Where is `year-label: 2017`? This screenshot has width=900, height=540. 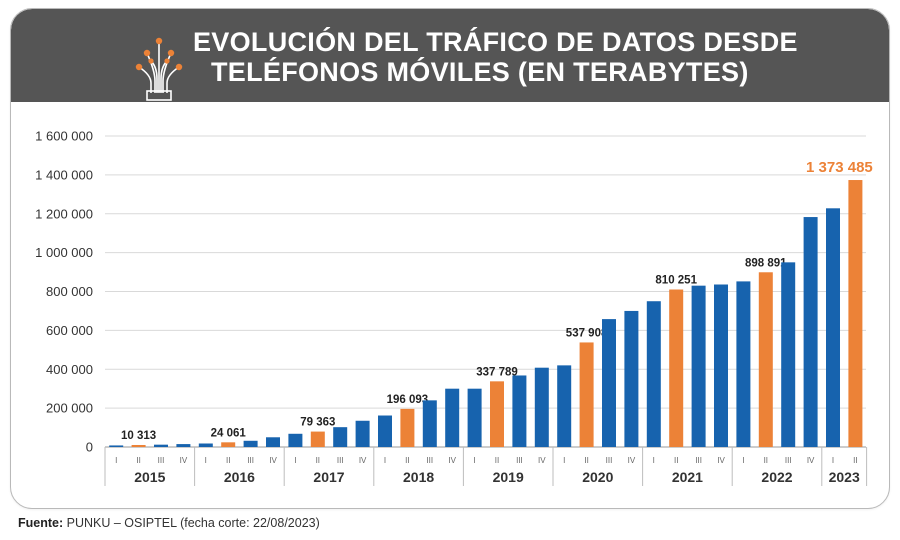
year-label: 2017 is located at coordinates (328, 477).